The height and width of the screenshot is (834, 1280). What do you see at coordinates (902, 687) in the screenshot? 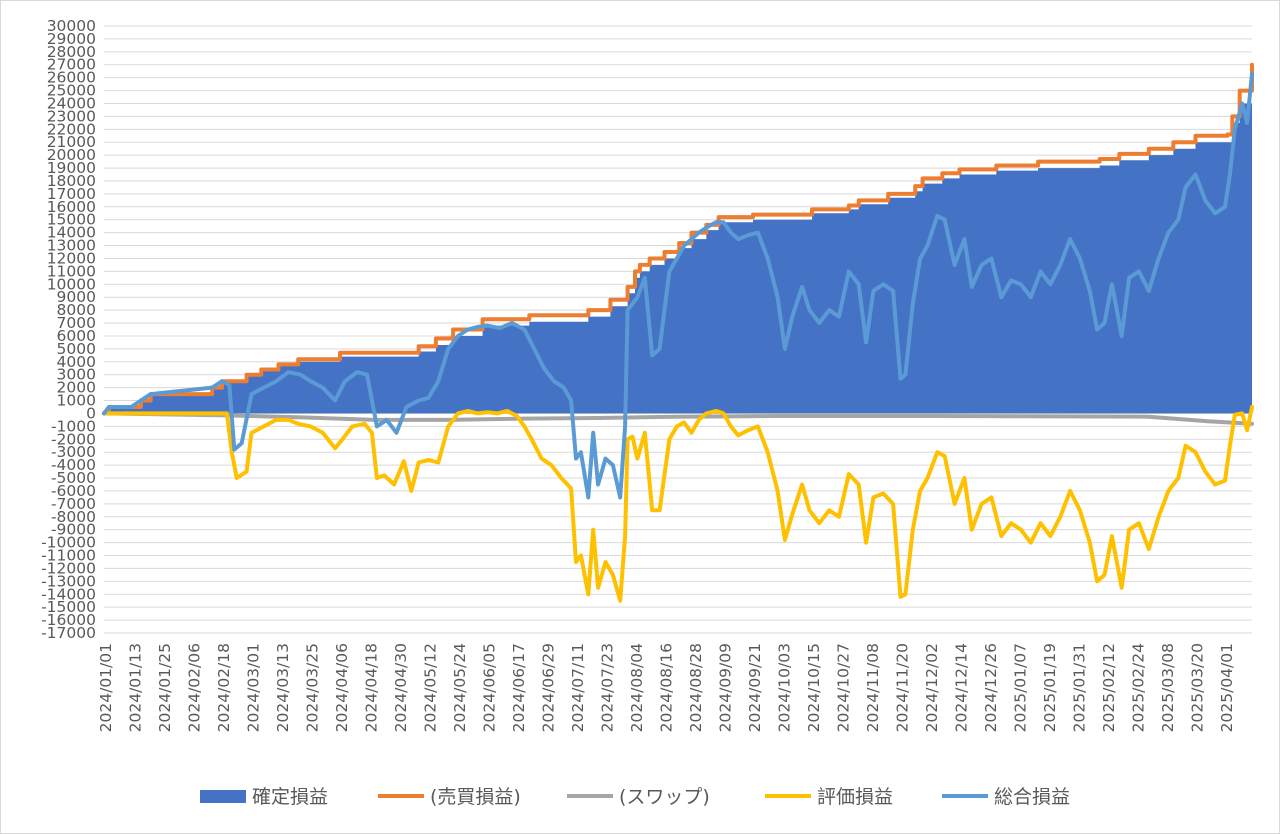
I see `x-tick-label: 2024/11/20` at bounding box center [902, 687].